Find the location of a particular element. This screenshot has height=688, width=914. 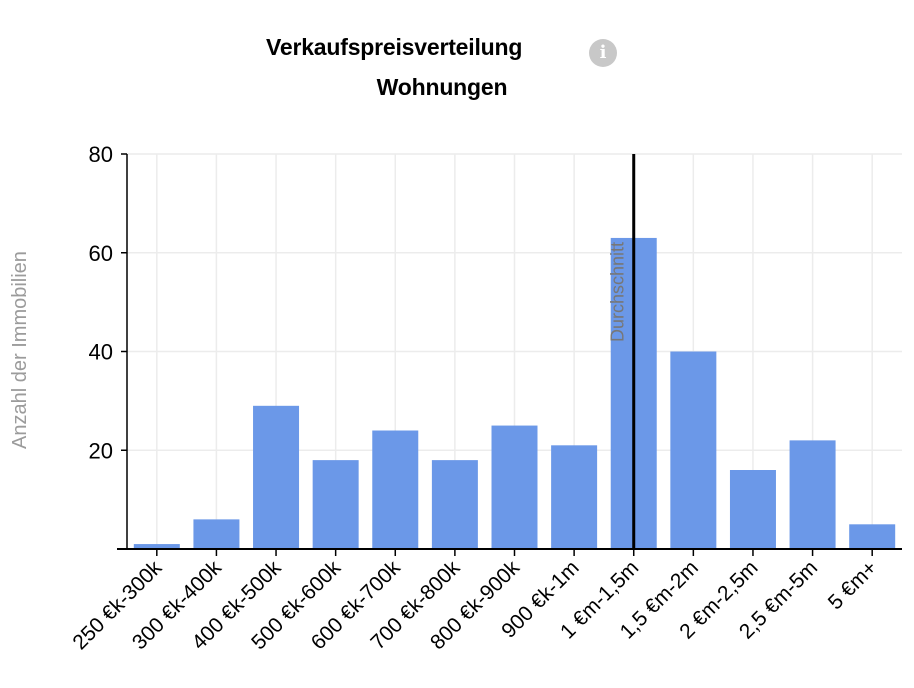

x-tick-label: 5 €m+ is located at coordinates (853, 585).